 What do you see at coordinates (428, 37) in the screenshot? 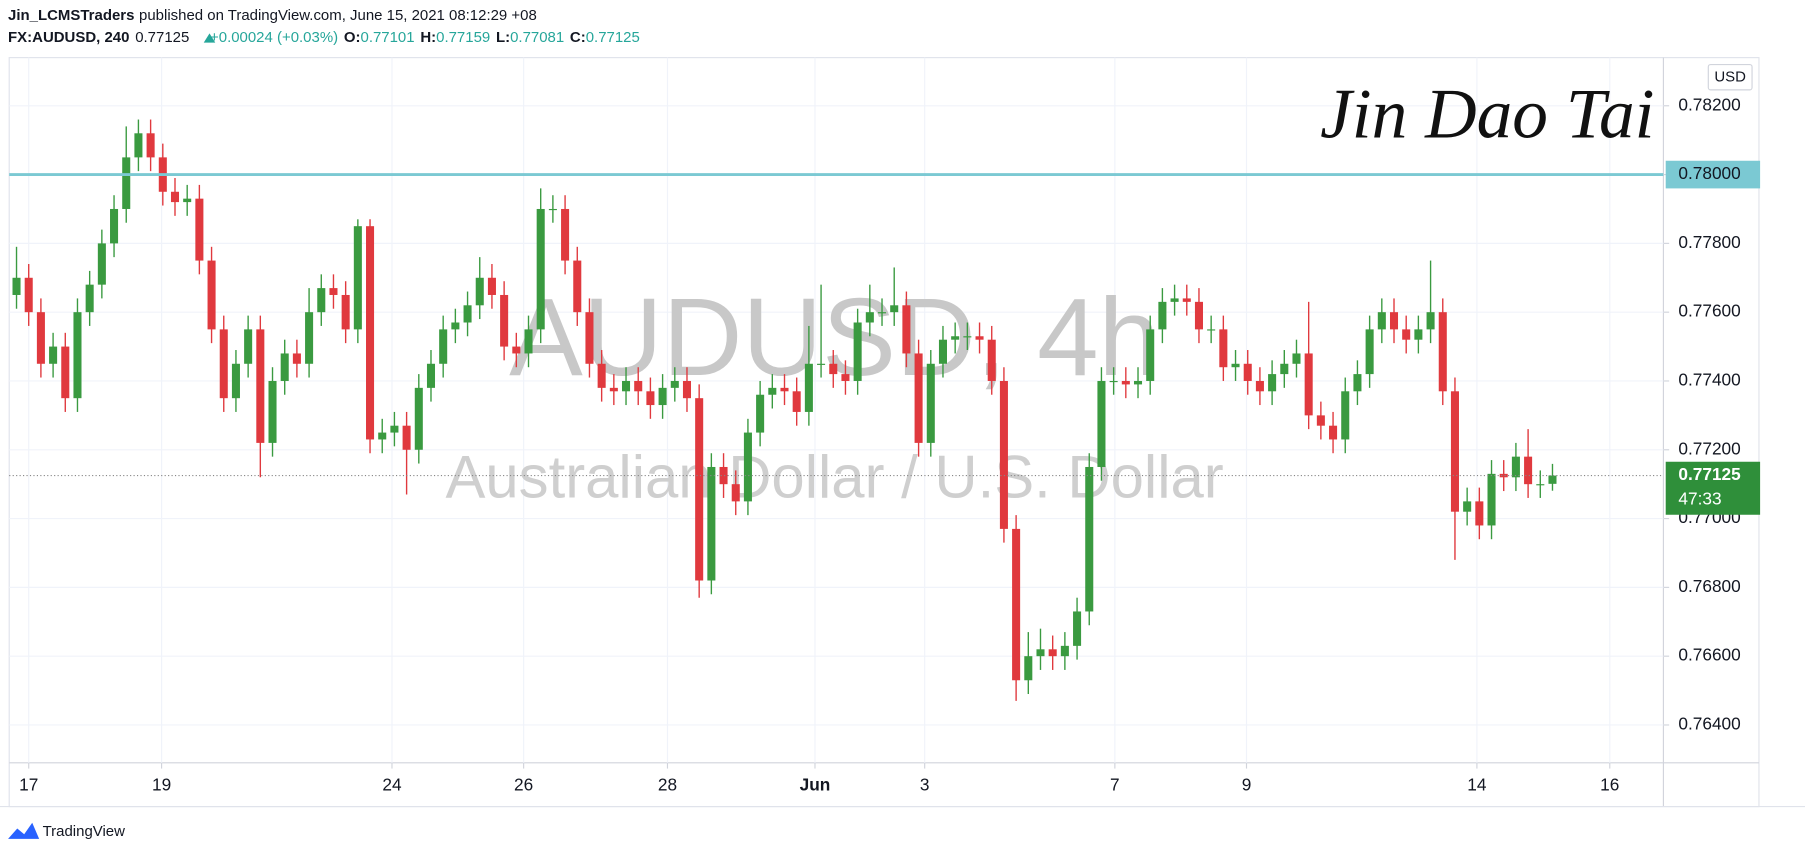
I see `h-label: H:` at bounding box center [428, 37].